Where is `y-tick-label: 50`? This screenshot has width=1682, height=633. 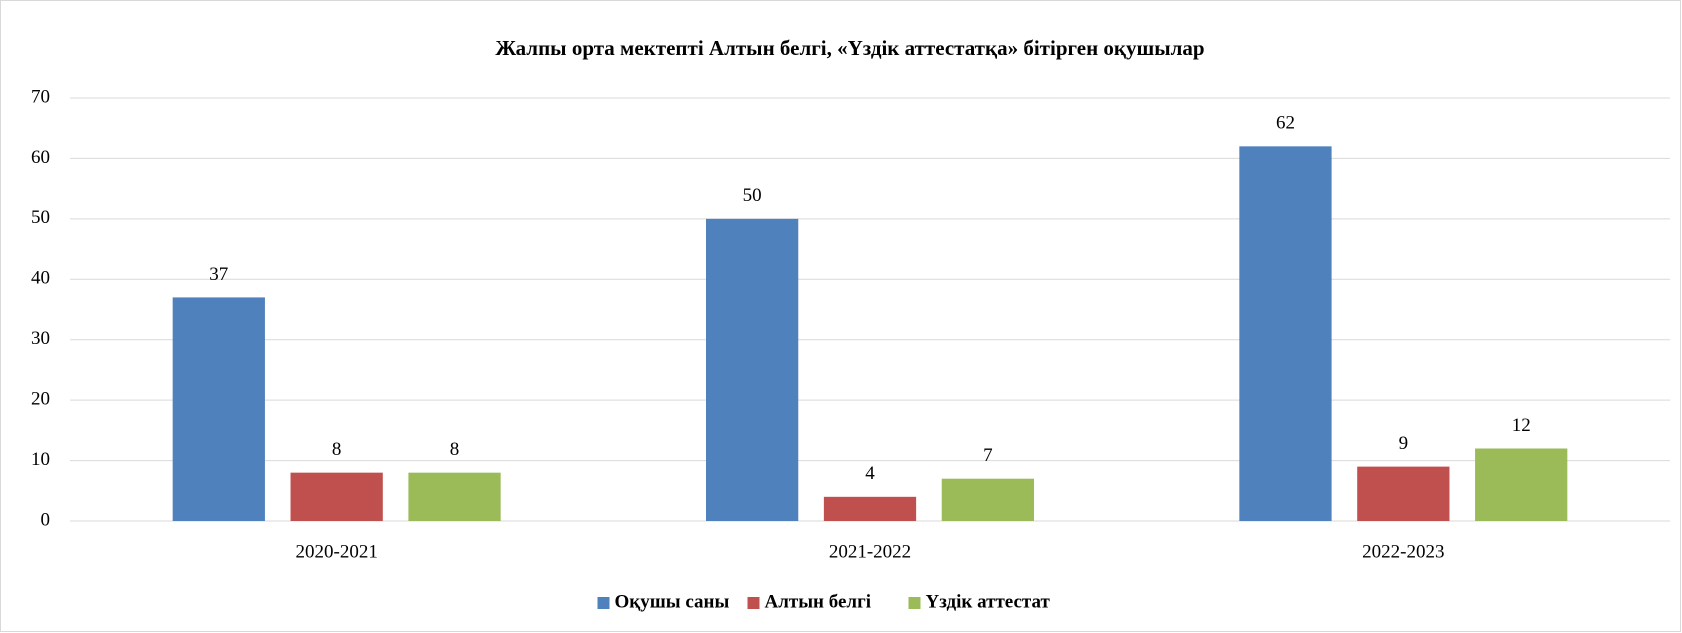
y-tick-label: 50 is located at coordinates (40, 217).